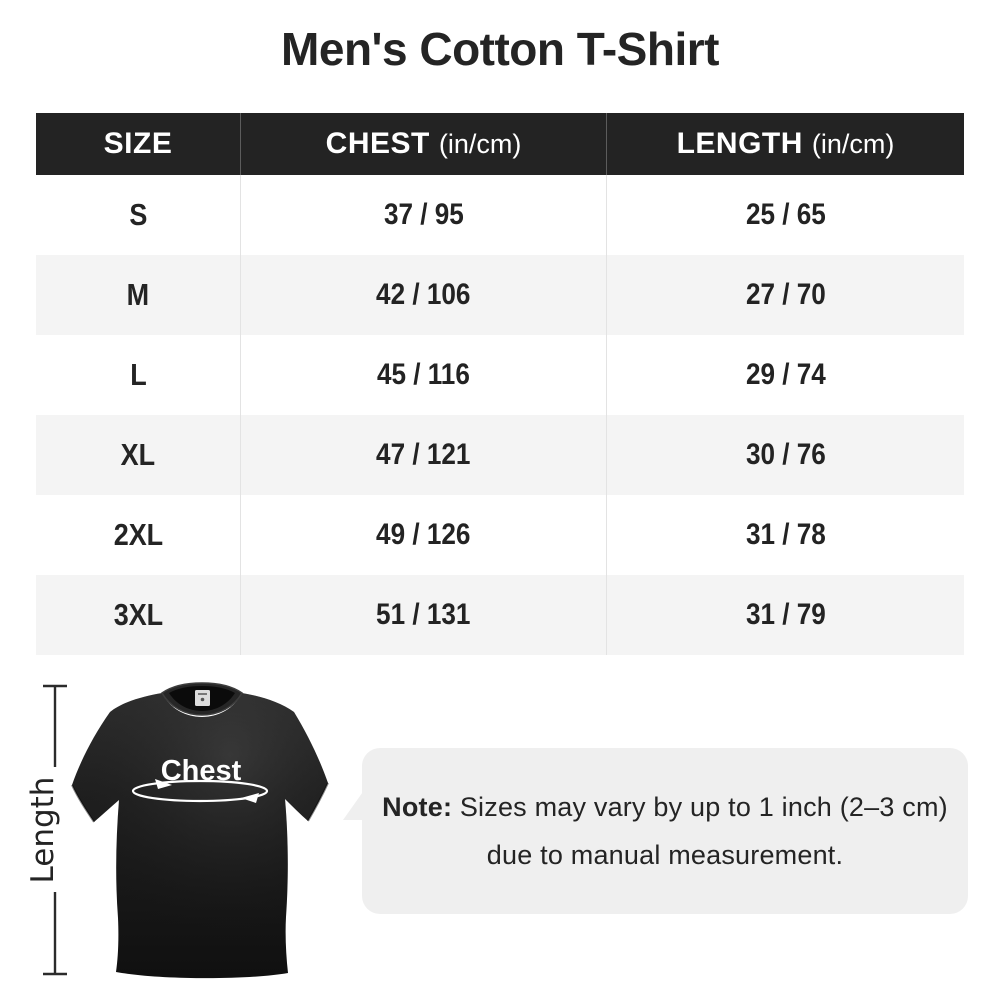 The height and width of the screenshot is (1000, 1000). I want to click on table-row: M 42 / 106 27 / 70, so click(500, 295).